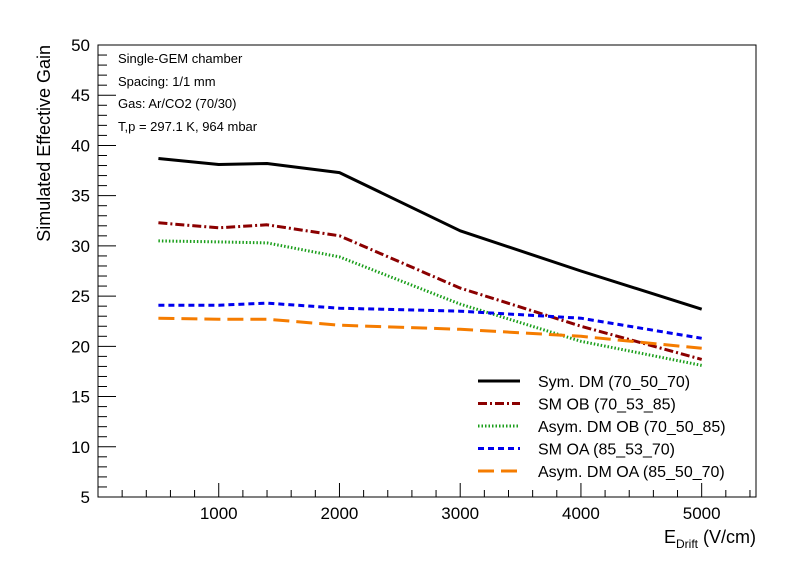 Image resolution: width=788 pixels, height=566 pixels. I want to click on annotation-line: Spacing: 1/1 mm, so click(167, 81).